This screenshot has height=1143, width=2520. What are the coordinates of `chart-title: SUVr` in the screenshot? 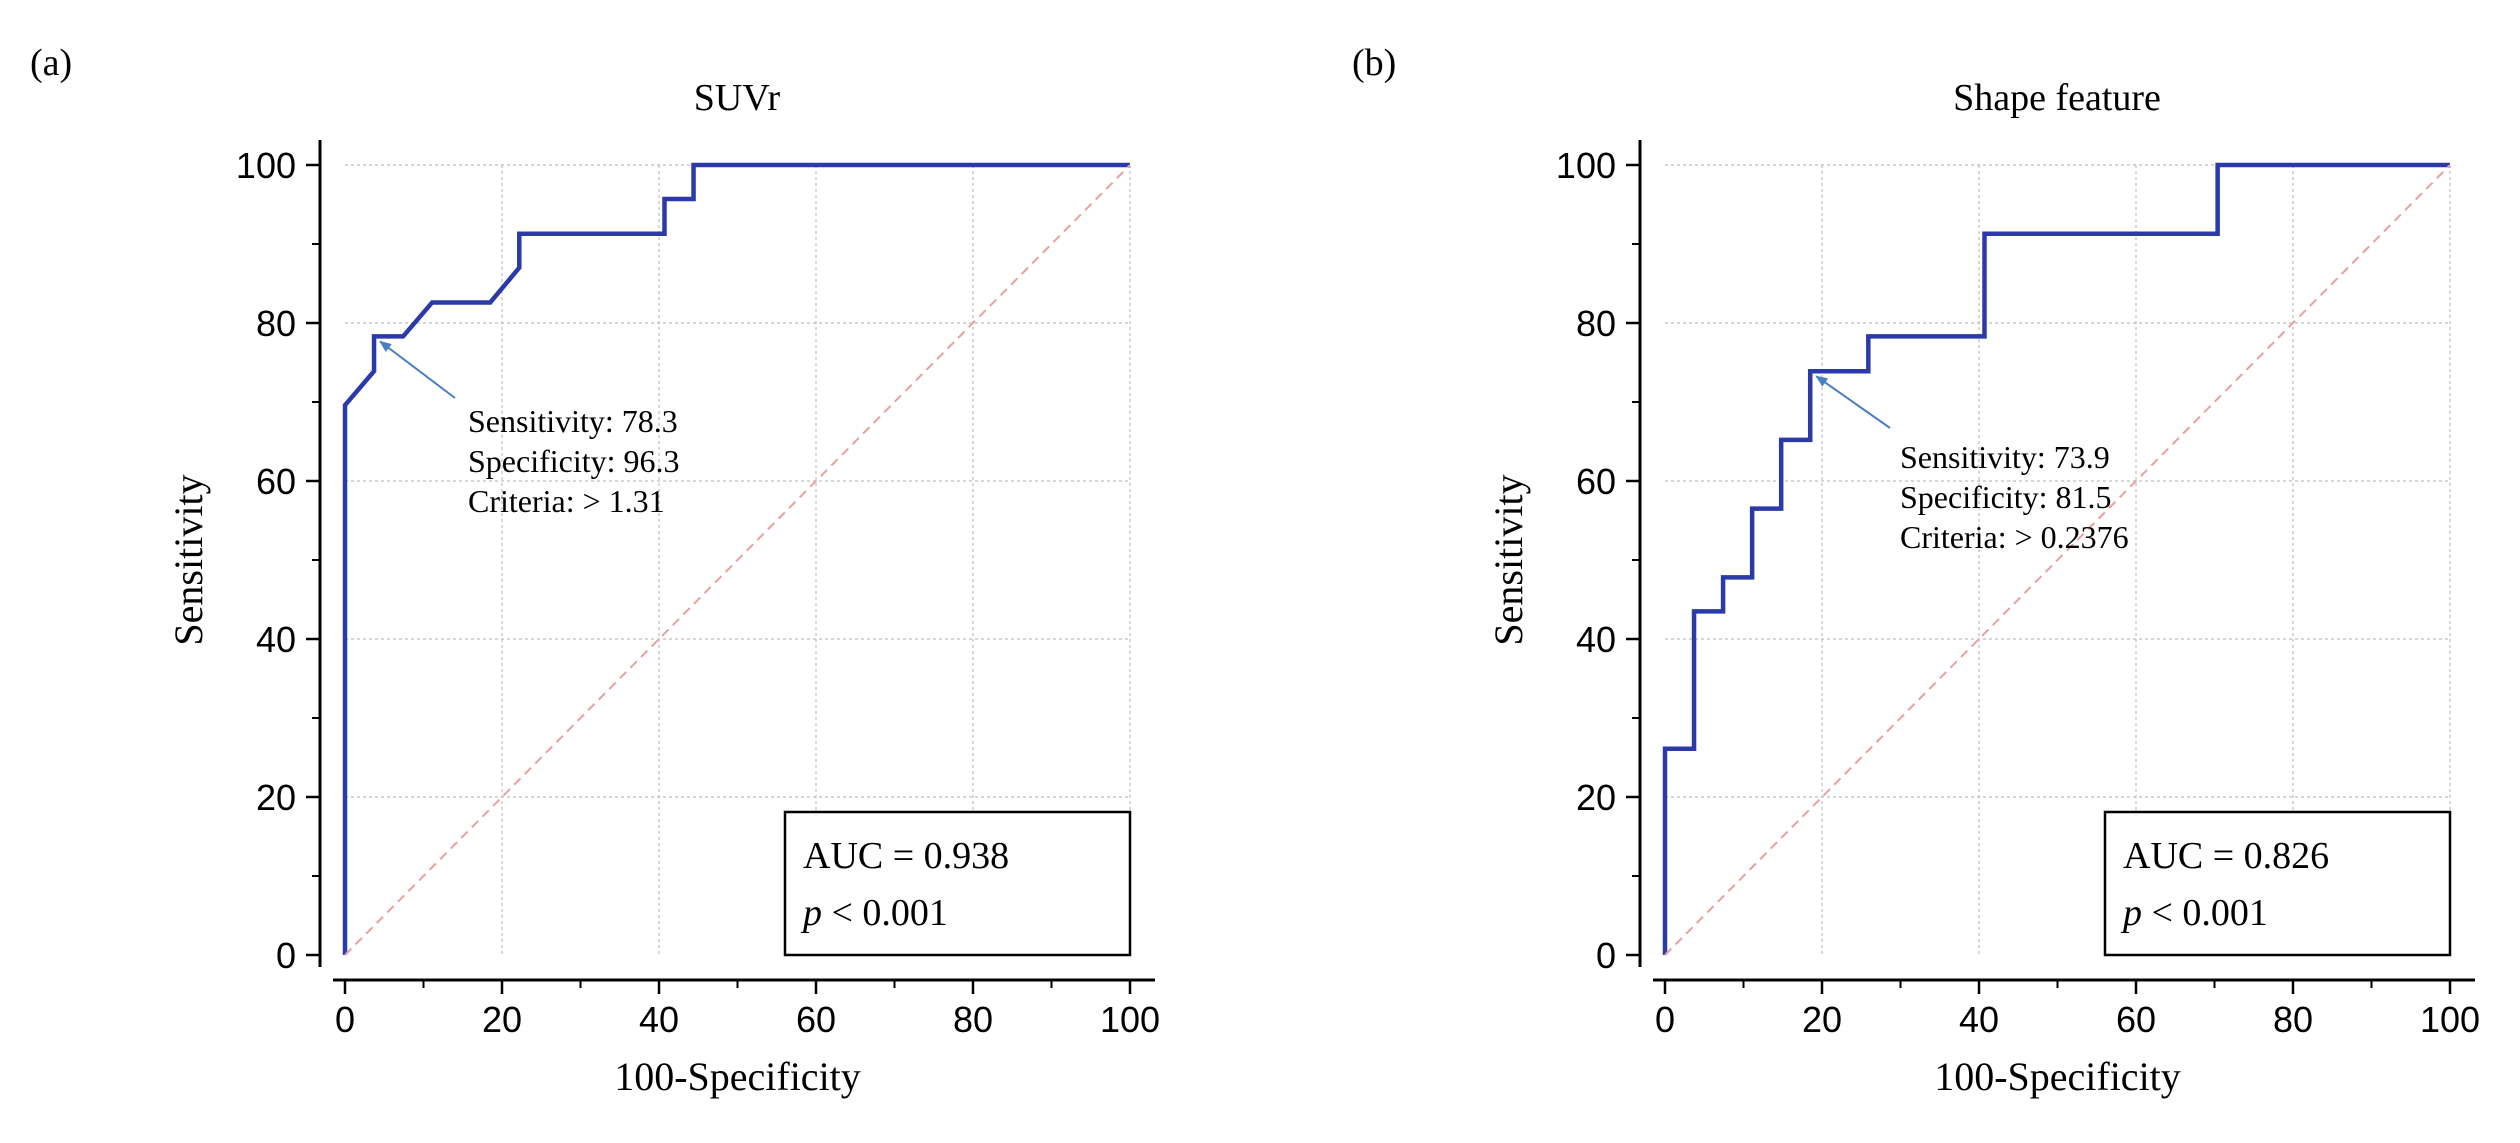 It's located at (737, 98).